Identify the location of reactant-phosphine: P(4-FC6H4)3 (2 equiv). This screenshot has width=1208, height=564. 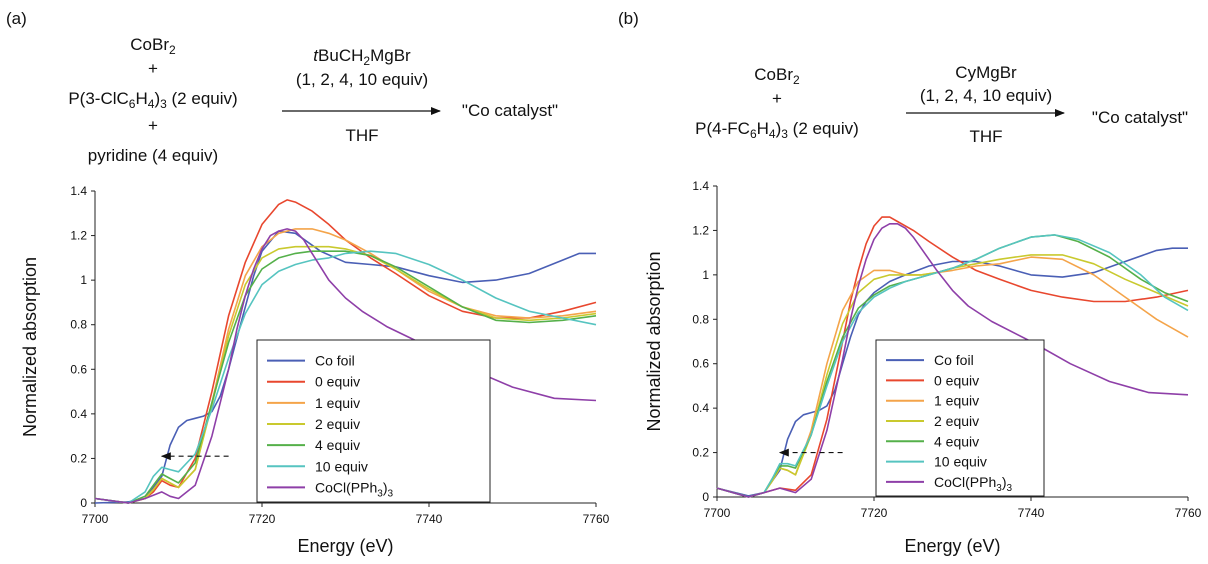
(777, 130).